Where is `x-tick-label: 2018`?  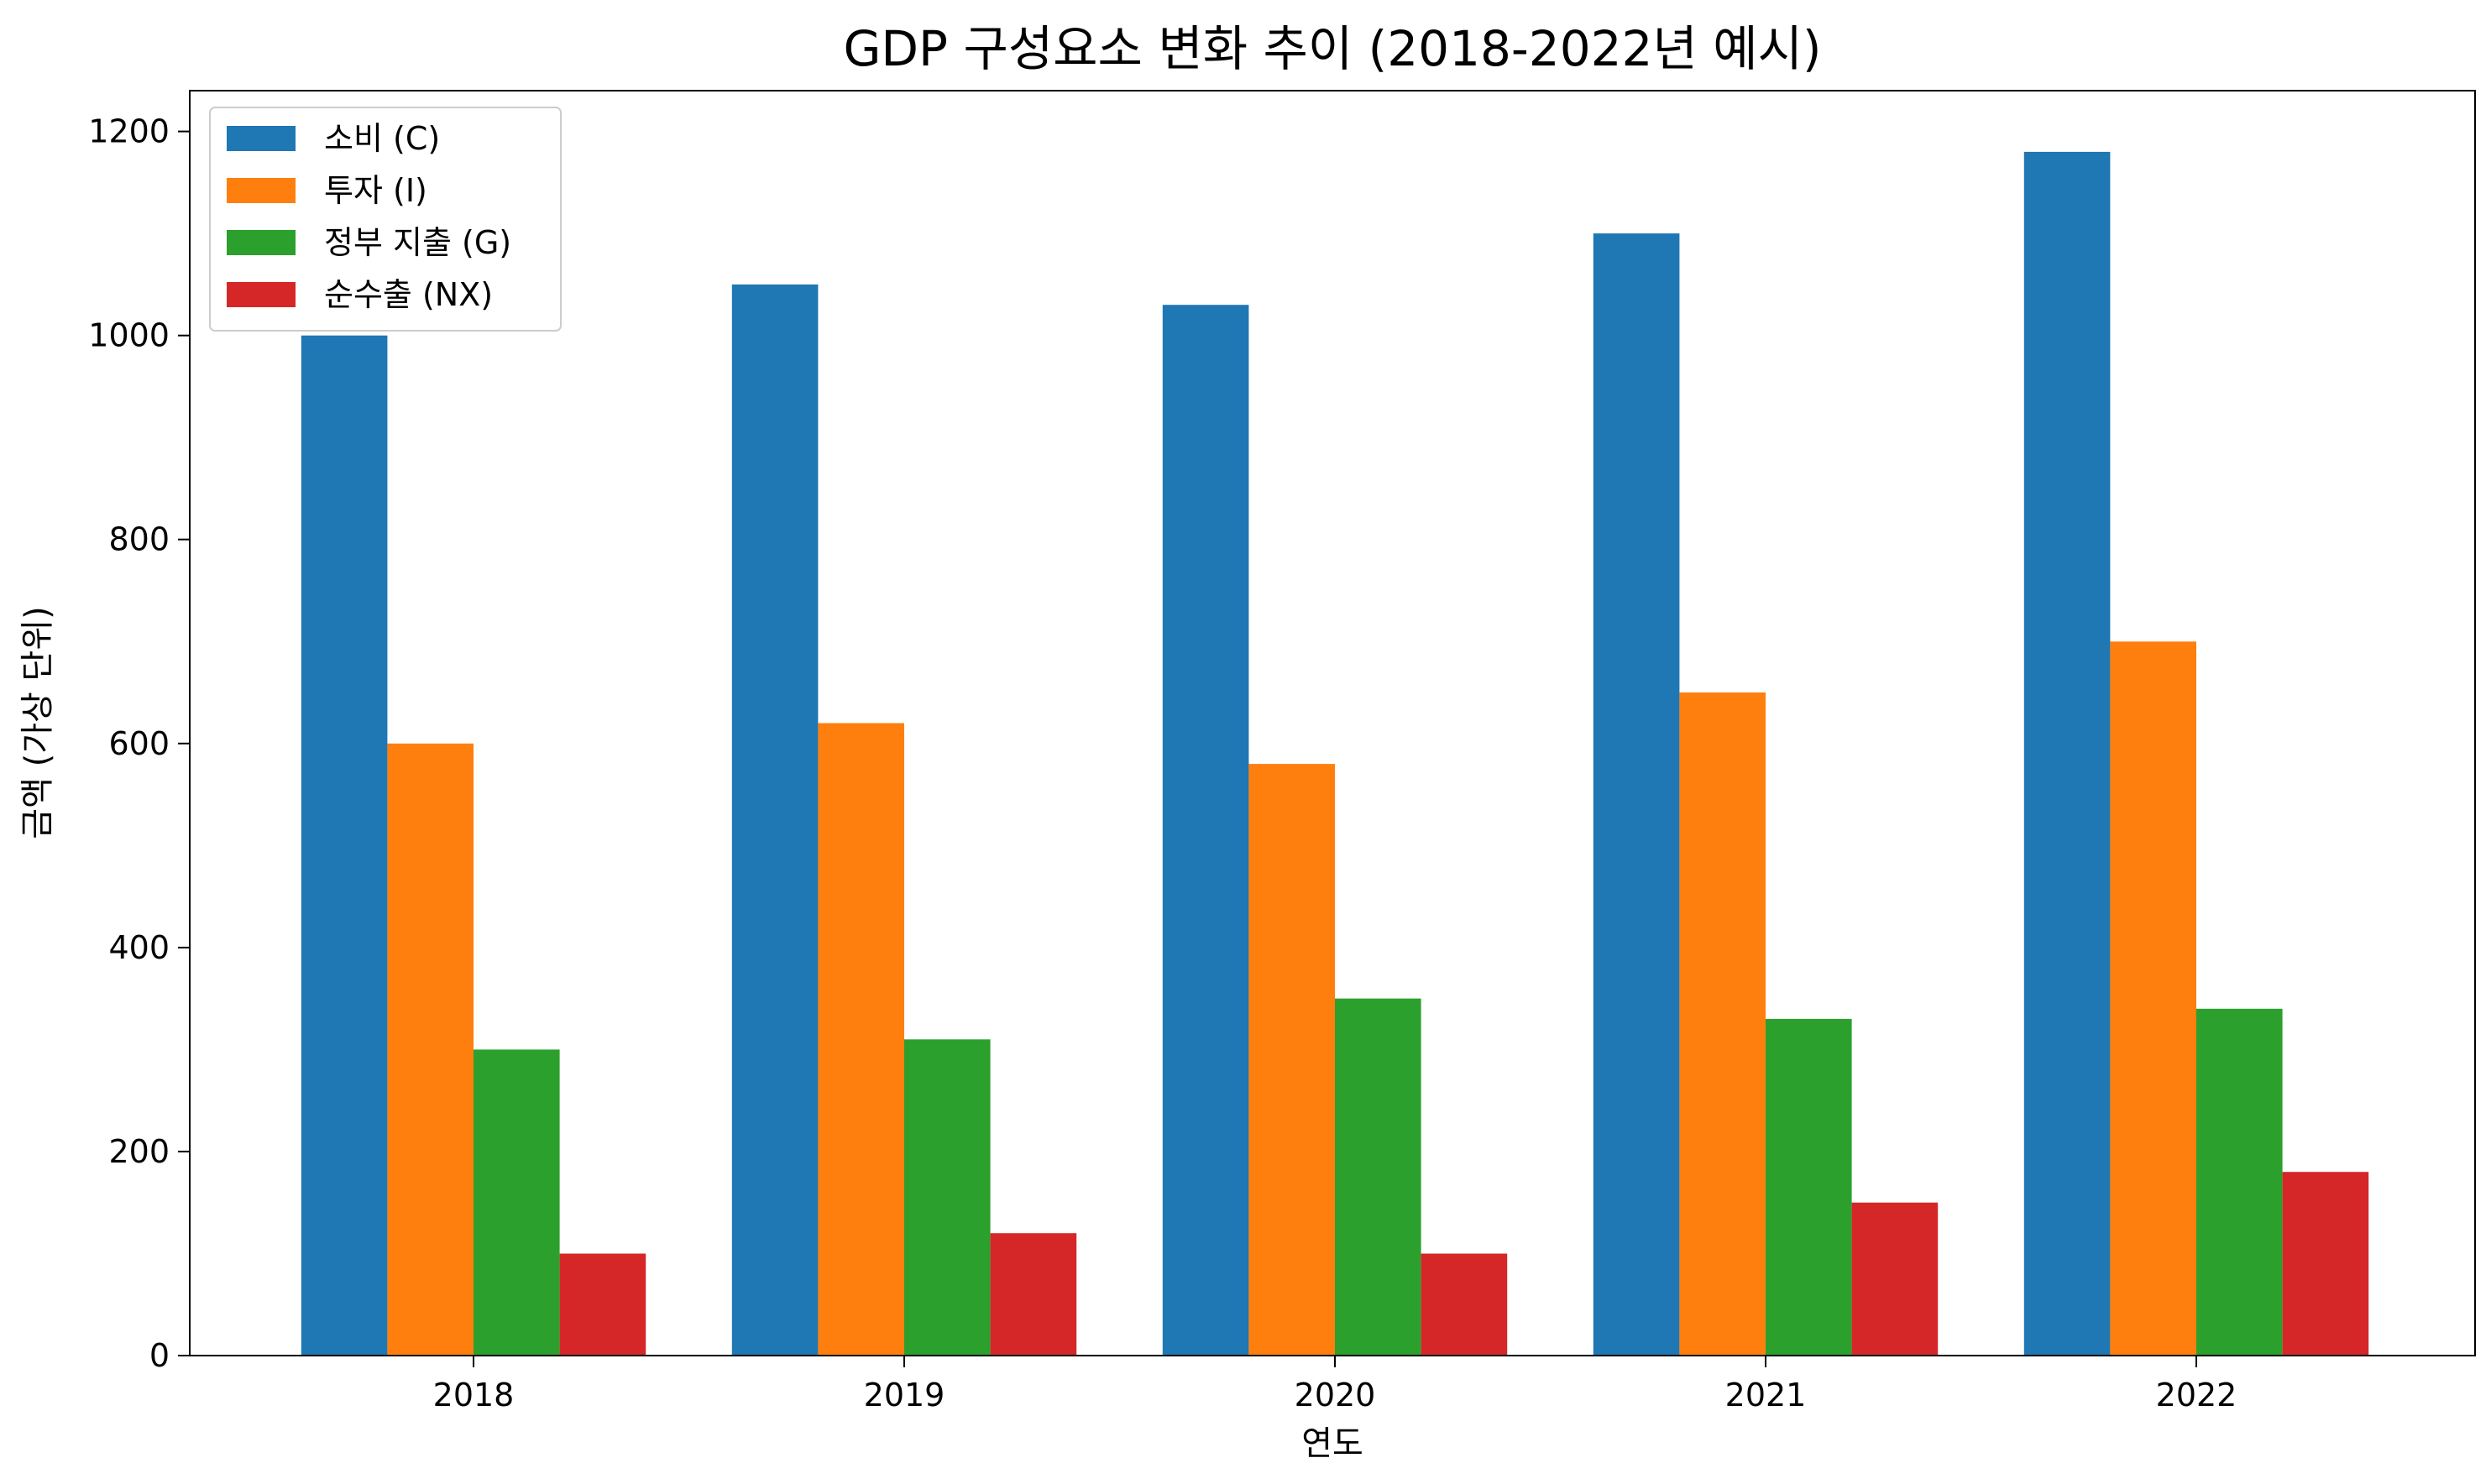
x-tick-label: 2018 is located at coordinates (474, 1395).